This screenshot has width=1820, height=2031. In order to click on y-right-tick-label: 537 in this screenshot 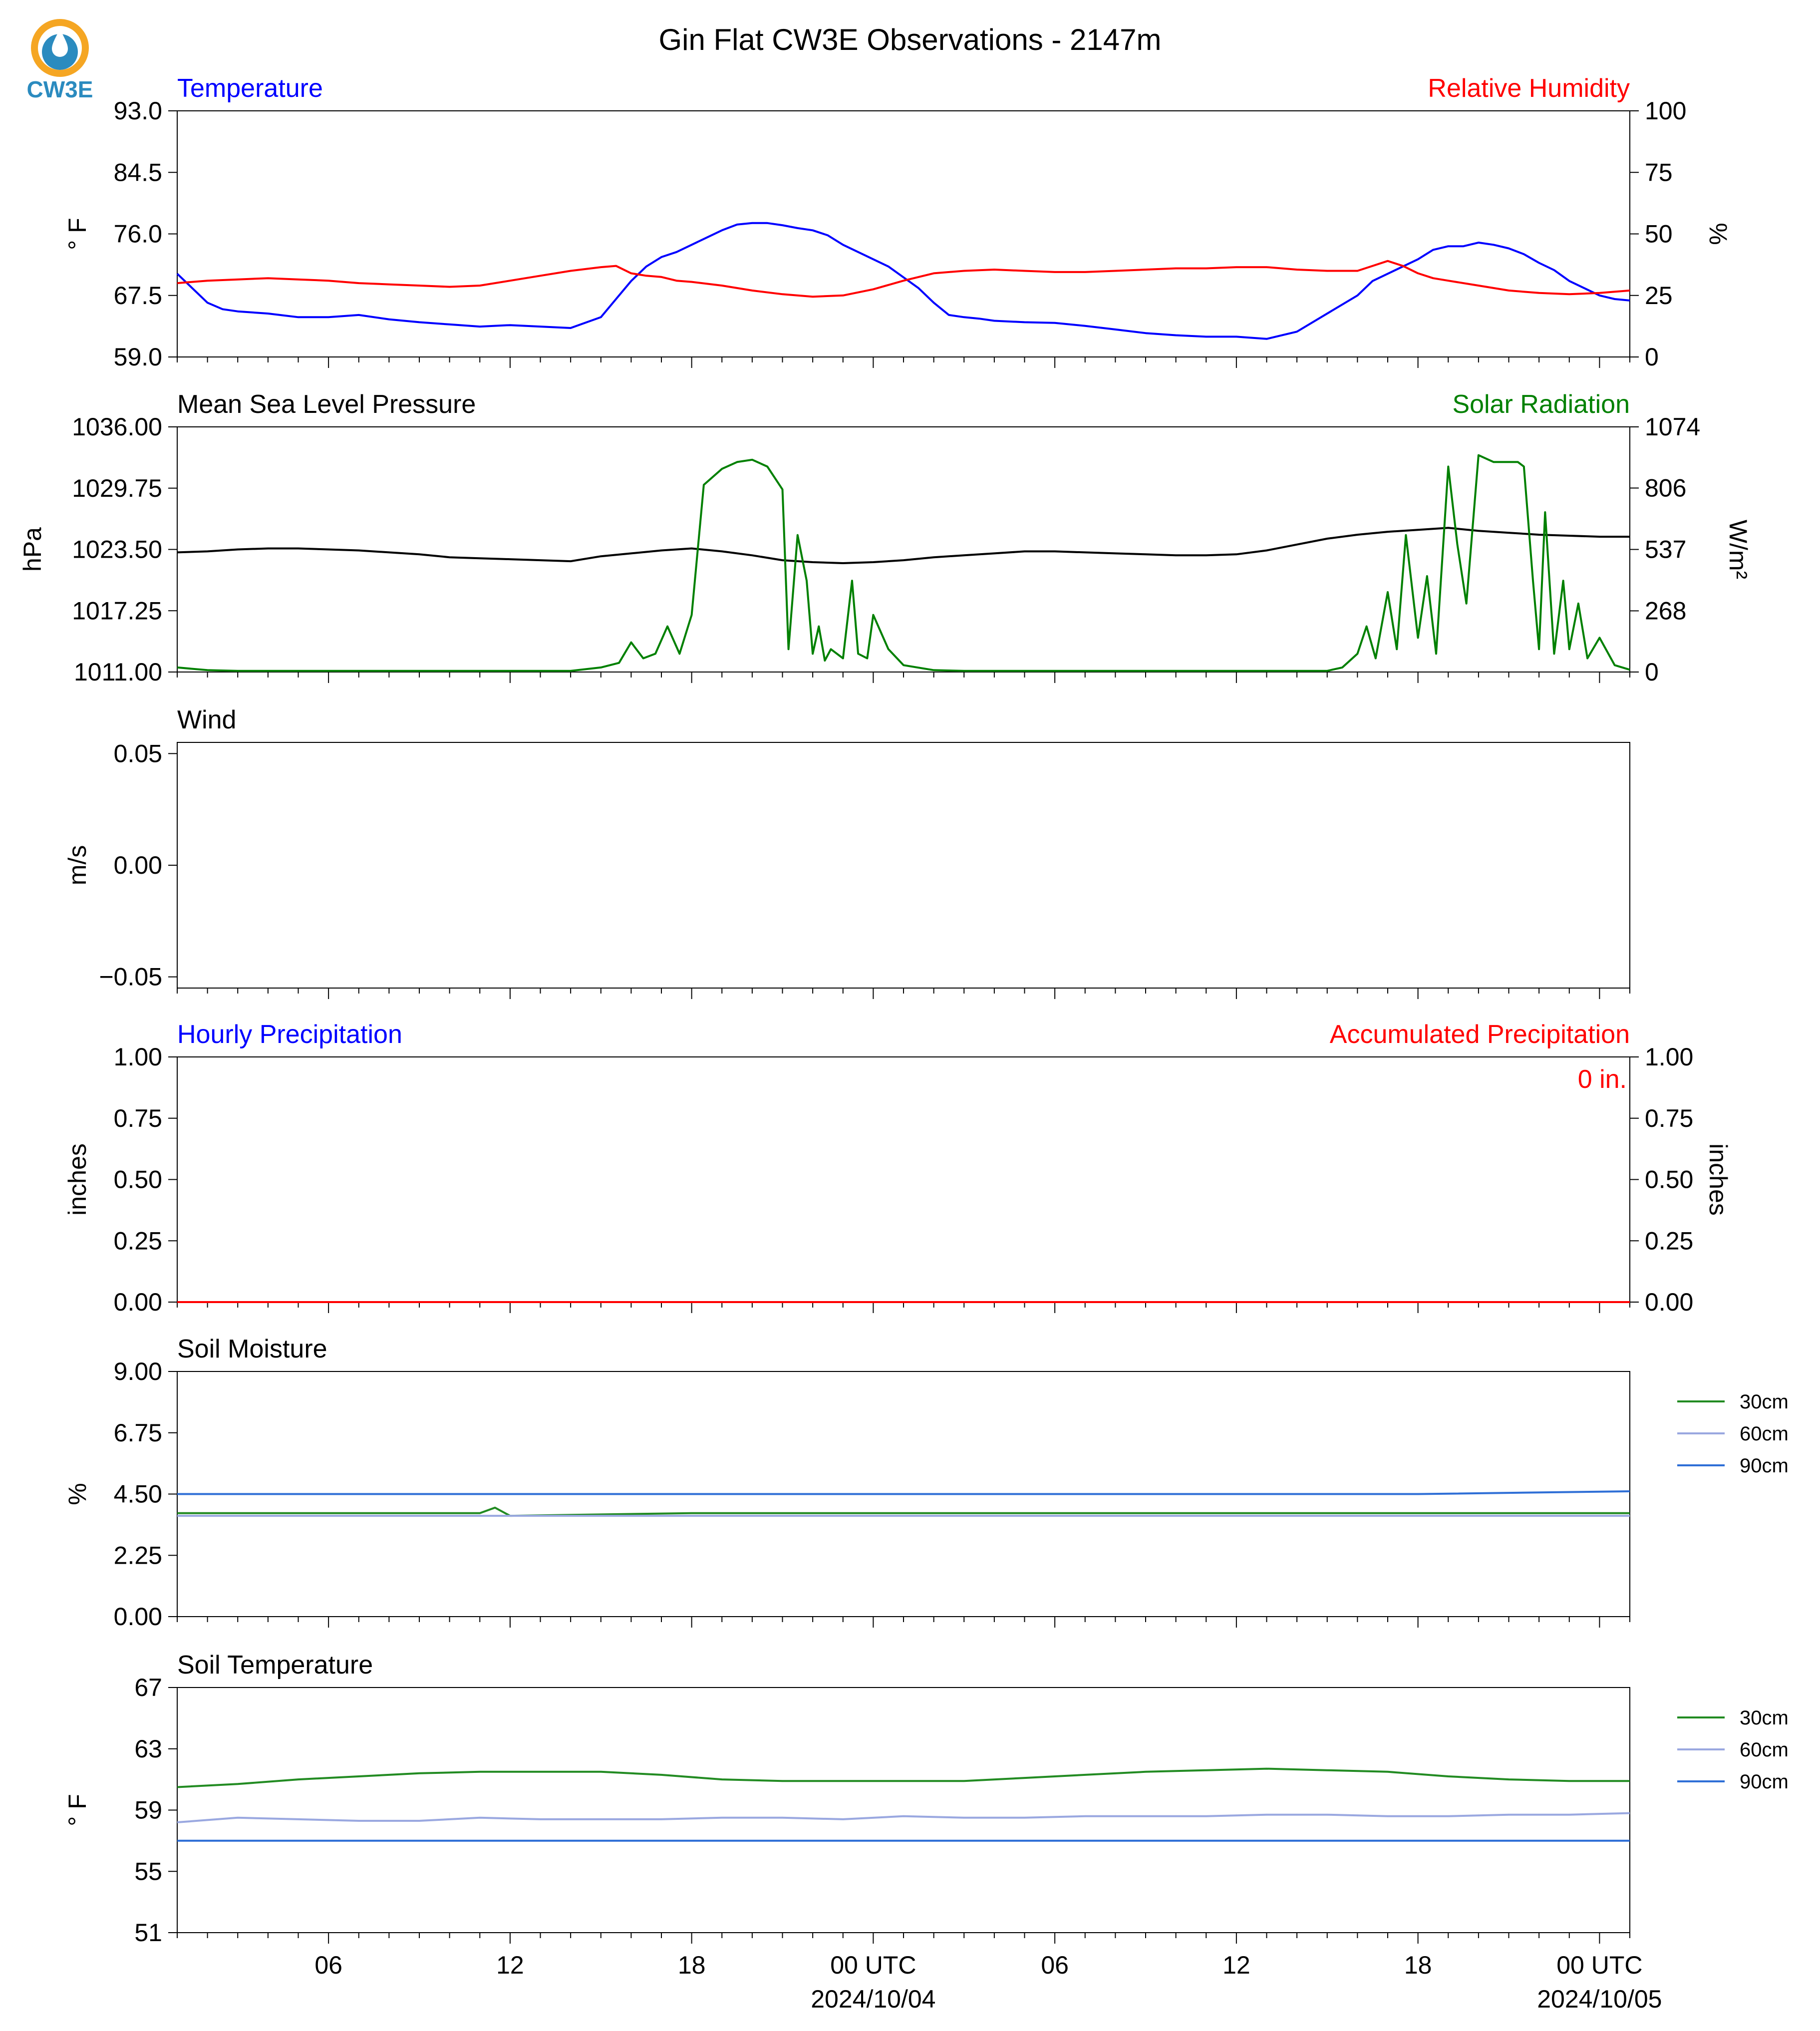, I will do `click(1665, 550)`.